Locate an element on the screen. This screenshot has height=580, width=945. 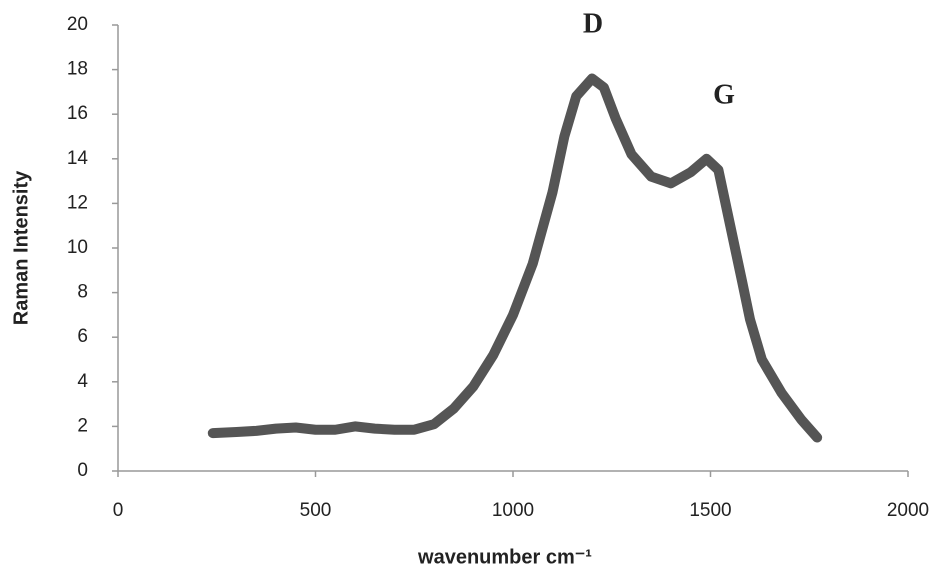
y-tick-label: 18 is located at coordinates (77, 69).